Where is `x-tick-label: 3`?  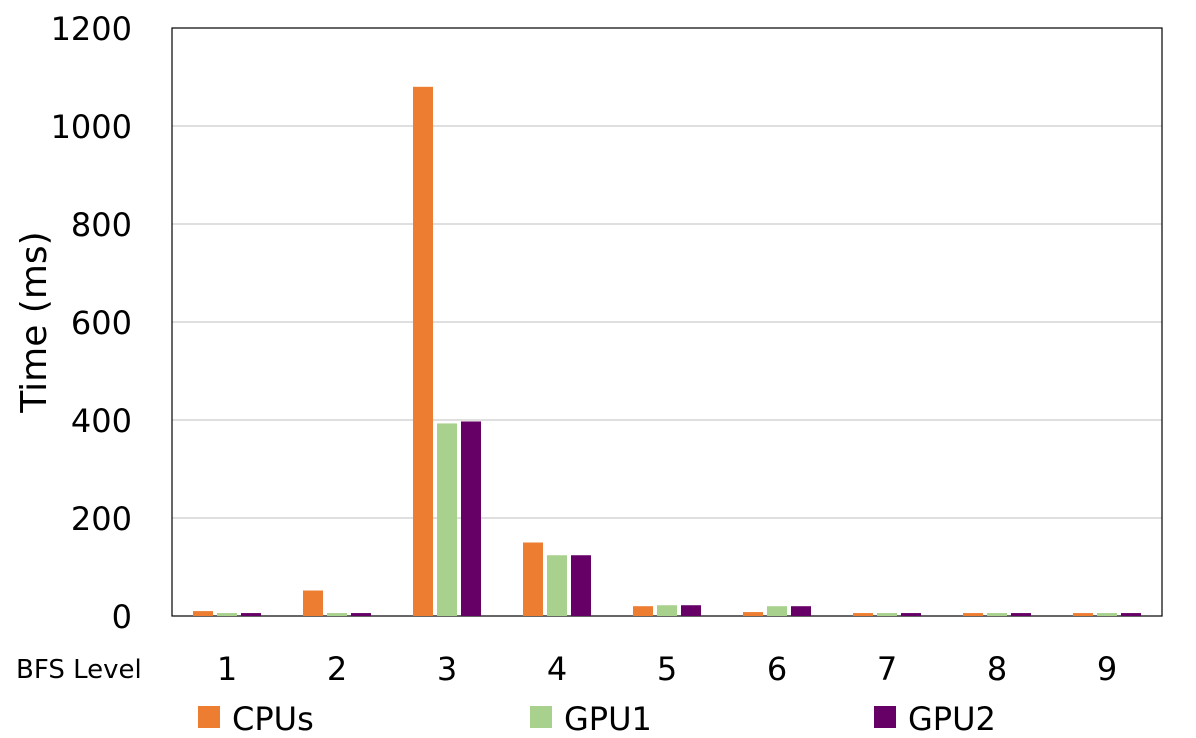
x-tick-label: 3 is located at coordinates (447, 669).